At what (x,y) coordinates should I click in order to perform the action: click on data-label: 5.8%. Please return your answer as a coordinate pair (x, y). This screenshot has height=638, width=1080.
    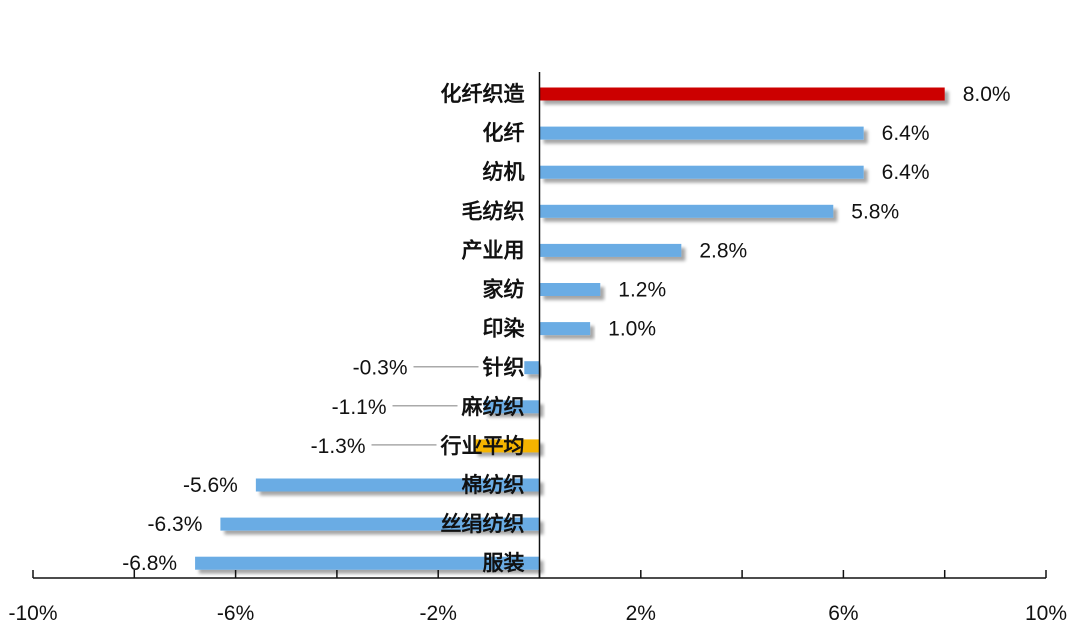
    Looking at the image, I should click on (875, 211).